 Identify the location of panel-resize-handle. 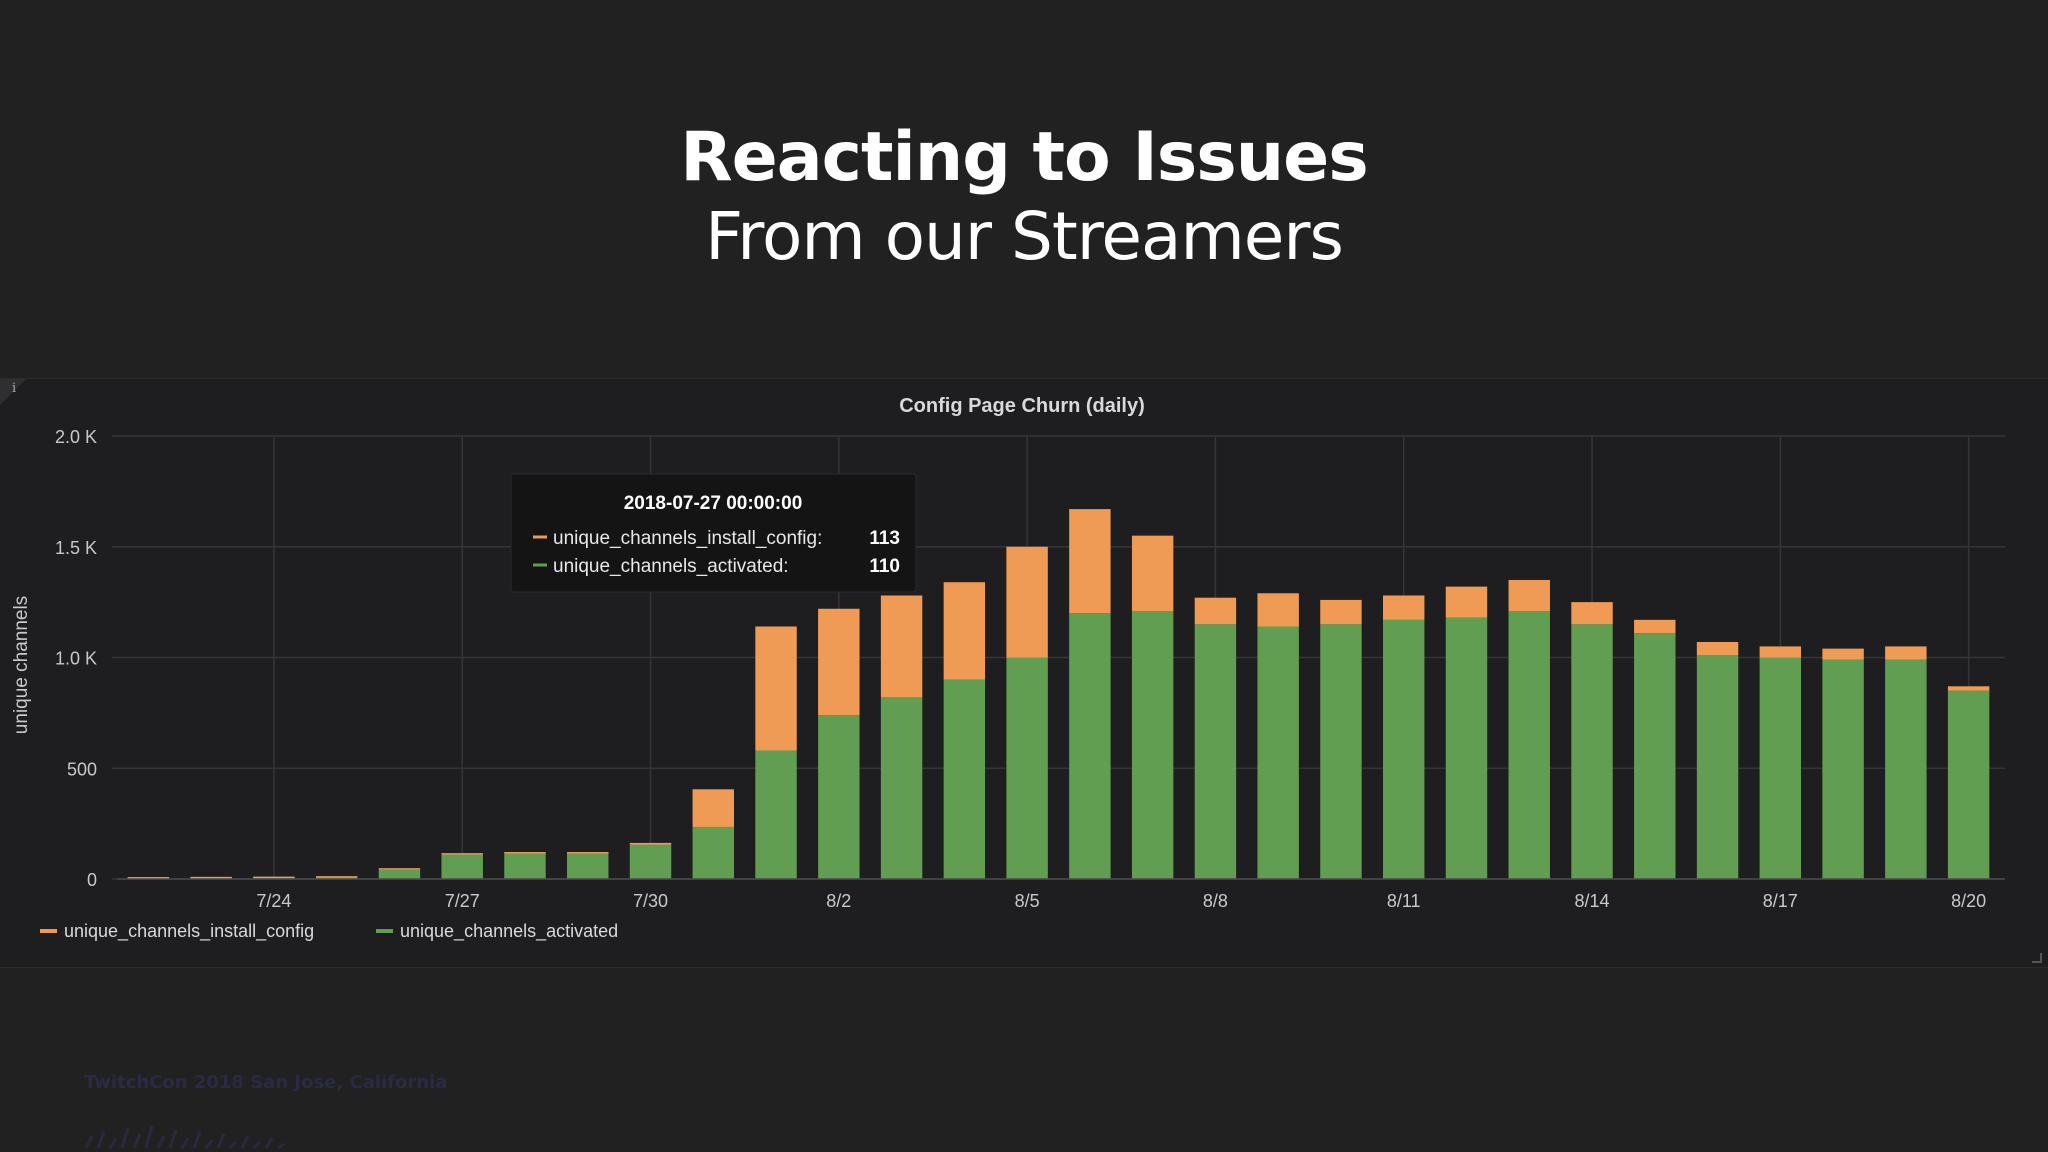
(2037, 958).